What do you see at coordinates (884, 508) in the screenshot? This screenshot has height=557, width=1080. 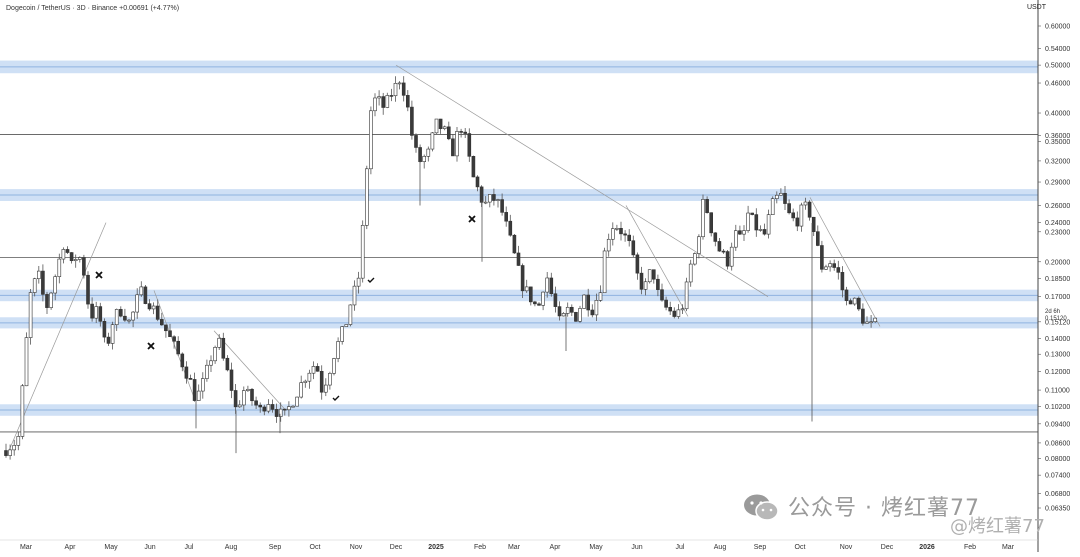 I see `watermark-text: 公众号 · 烤红薯77` at bounding box center [884, 508].